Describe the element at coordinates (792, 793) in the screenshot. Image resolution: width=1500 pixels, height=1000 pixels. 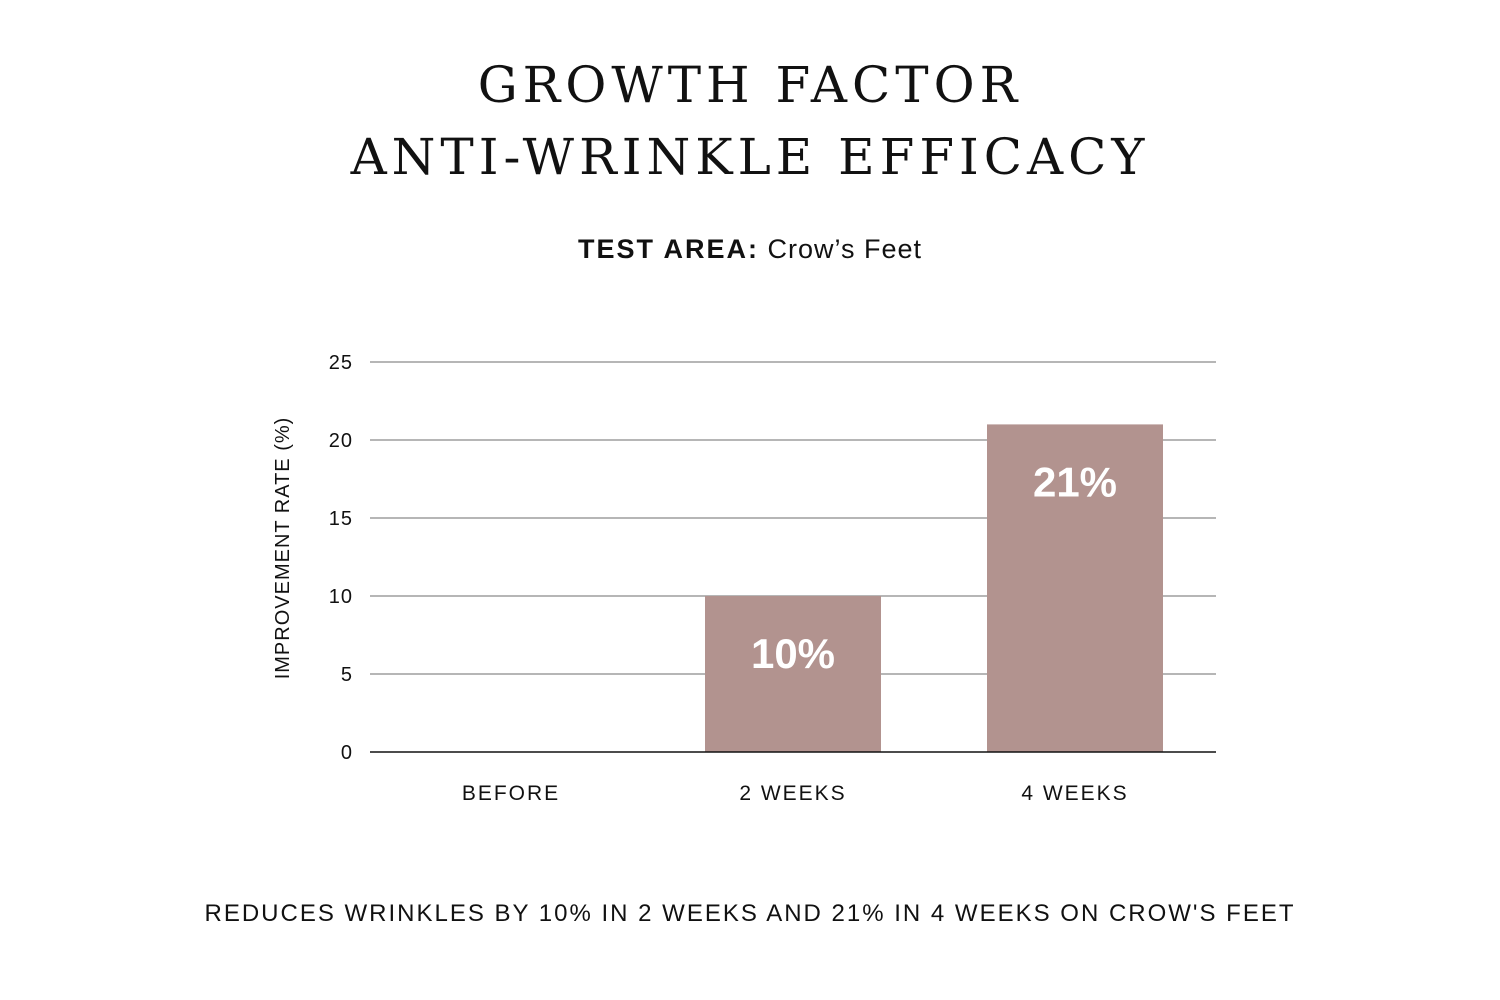
I see `x-tick-label: 2 WEEKS` at that location.